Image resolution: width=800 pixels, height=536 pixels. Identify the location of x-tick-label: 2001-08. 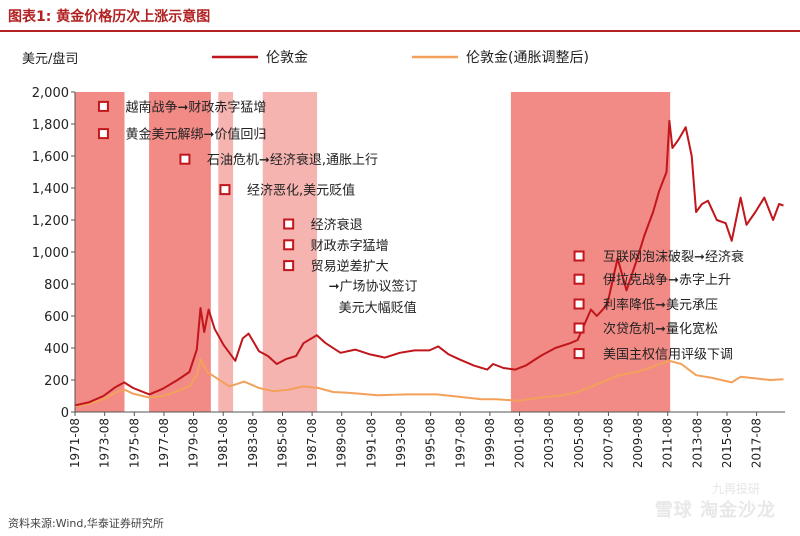
(520, 443).